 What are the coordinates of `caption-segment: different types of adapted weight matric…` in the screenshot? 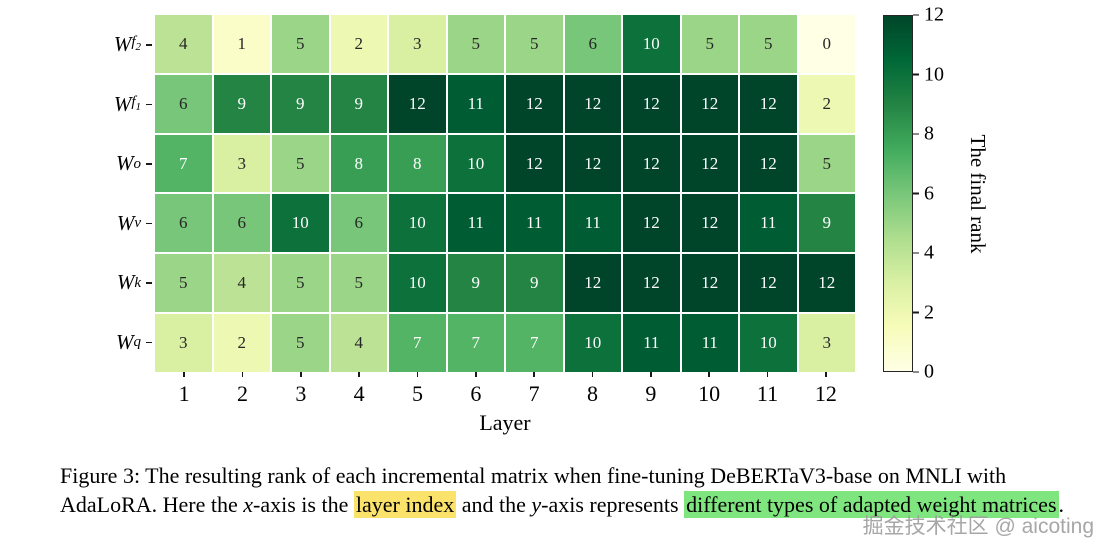 It's located at (871, 504).